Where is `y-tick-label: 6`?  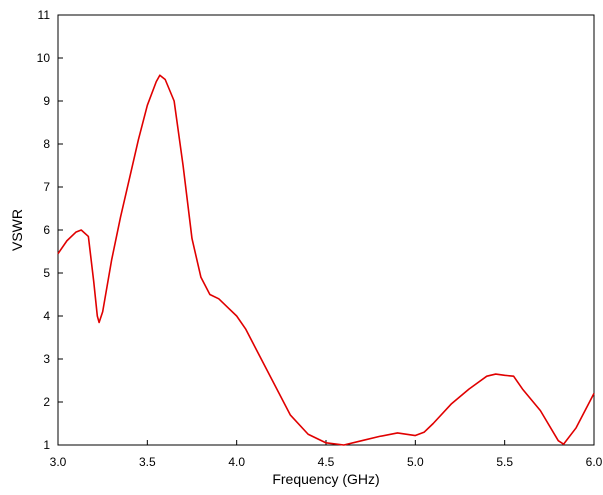
y-tick-label: 6 is located at coordinates (46, 230).